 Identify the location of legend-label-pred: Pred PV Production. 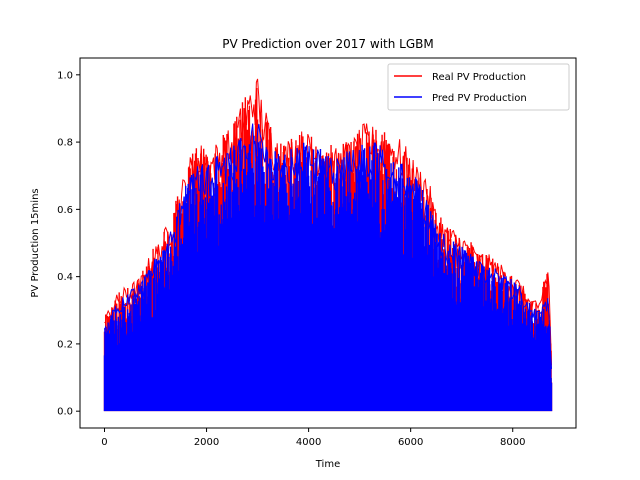
(479, 98).